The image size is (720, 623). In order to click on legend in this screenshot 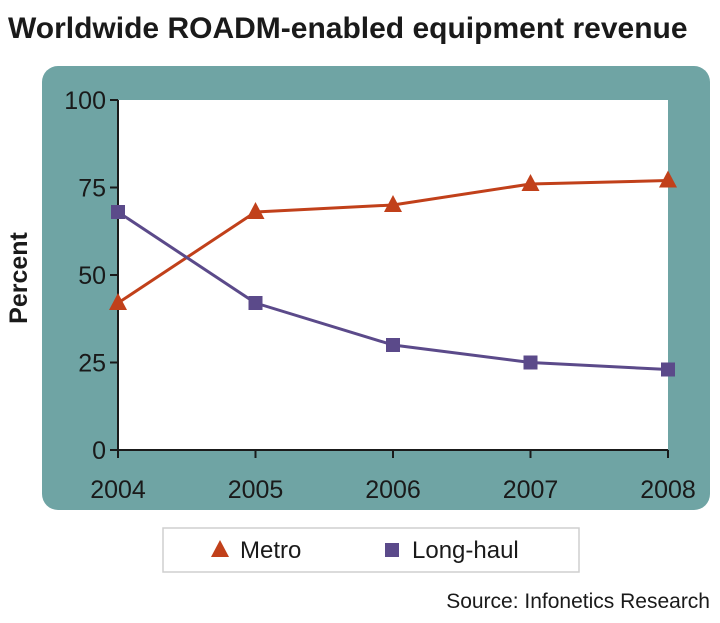, I will do `click(371, 550)`.